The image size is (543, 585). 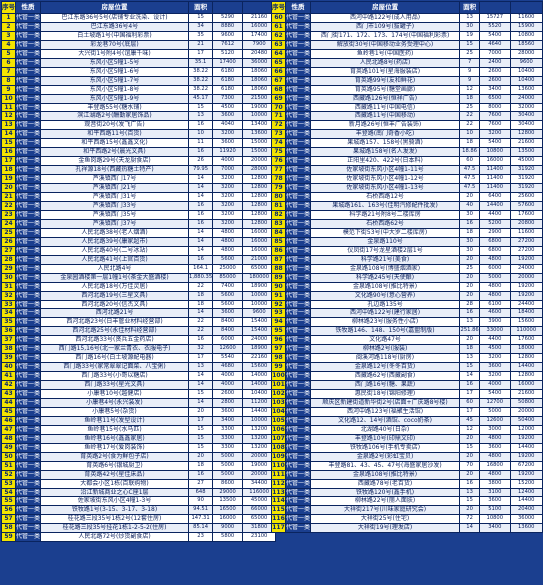 I want to click on table-row: 46 代管一类 鱼岭巷11号(发型设计) 17 3400 10000, so click(x=139, y=420).